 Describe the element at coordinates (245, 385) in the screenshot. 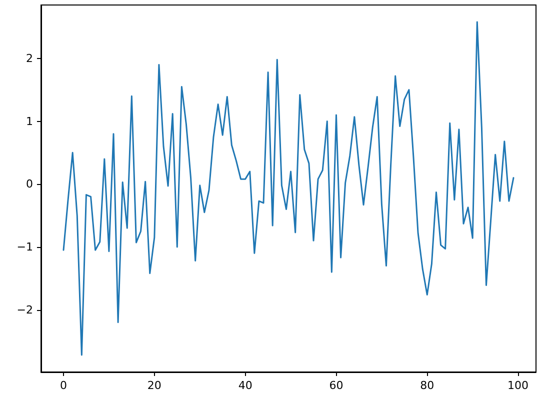

I see `x-tick-label: 40` at that location.